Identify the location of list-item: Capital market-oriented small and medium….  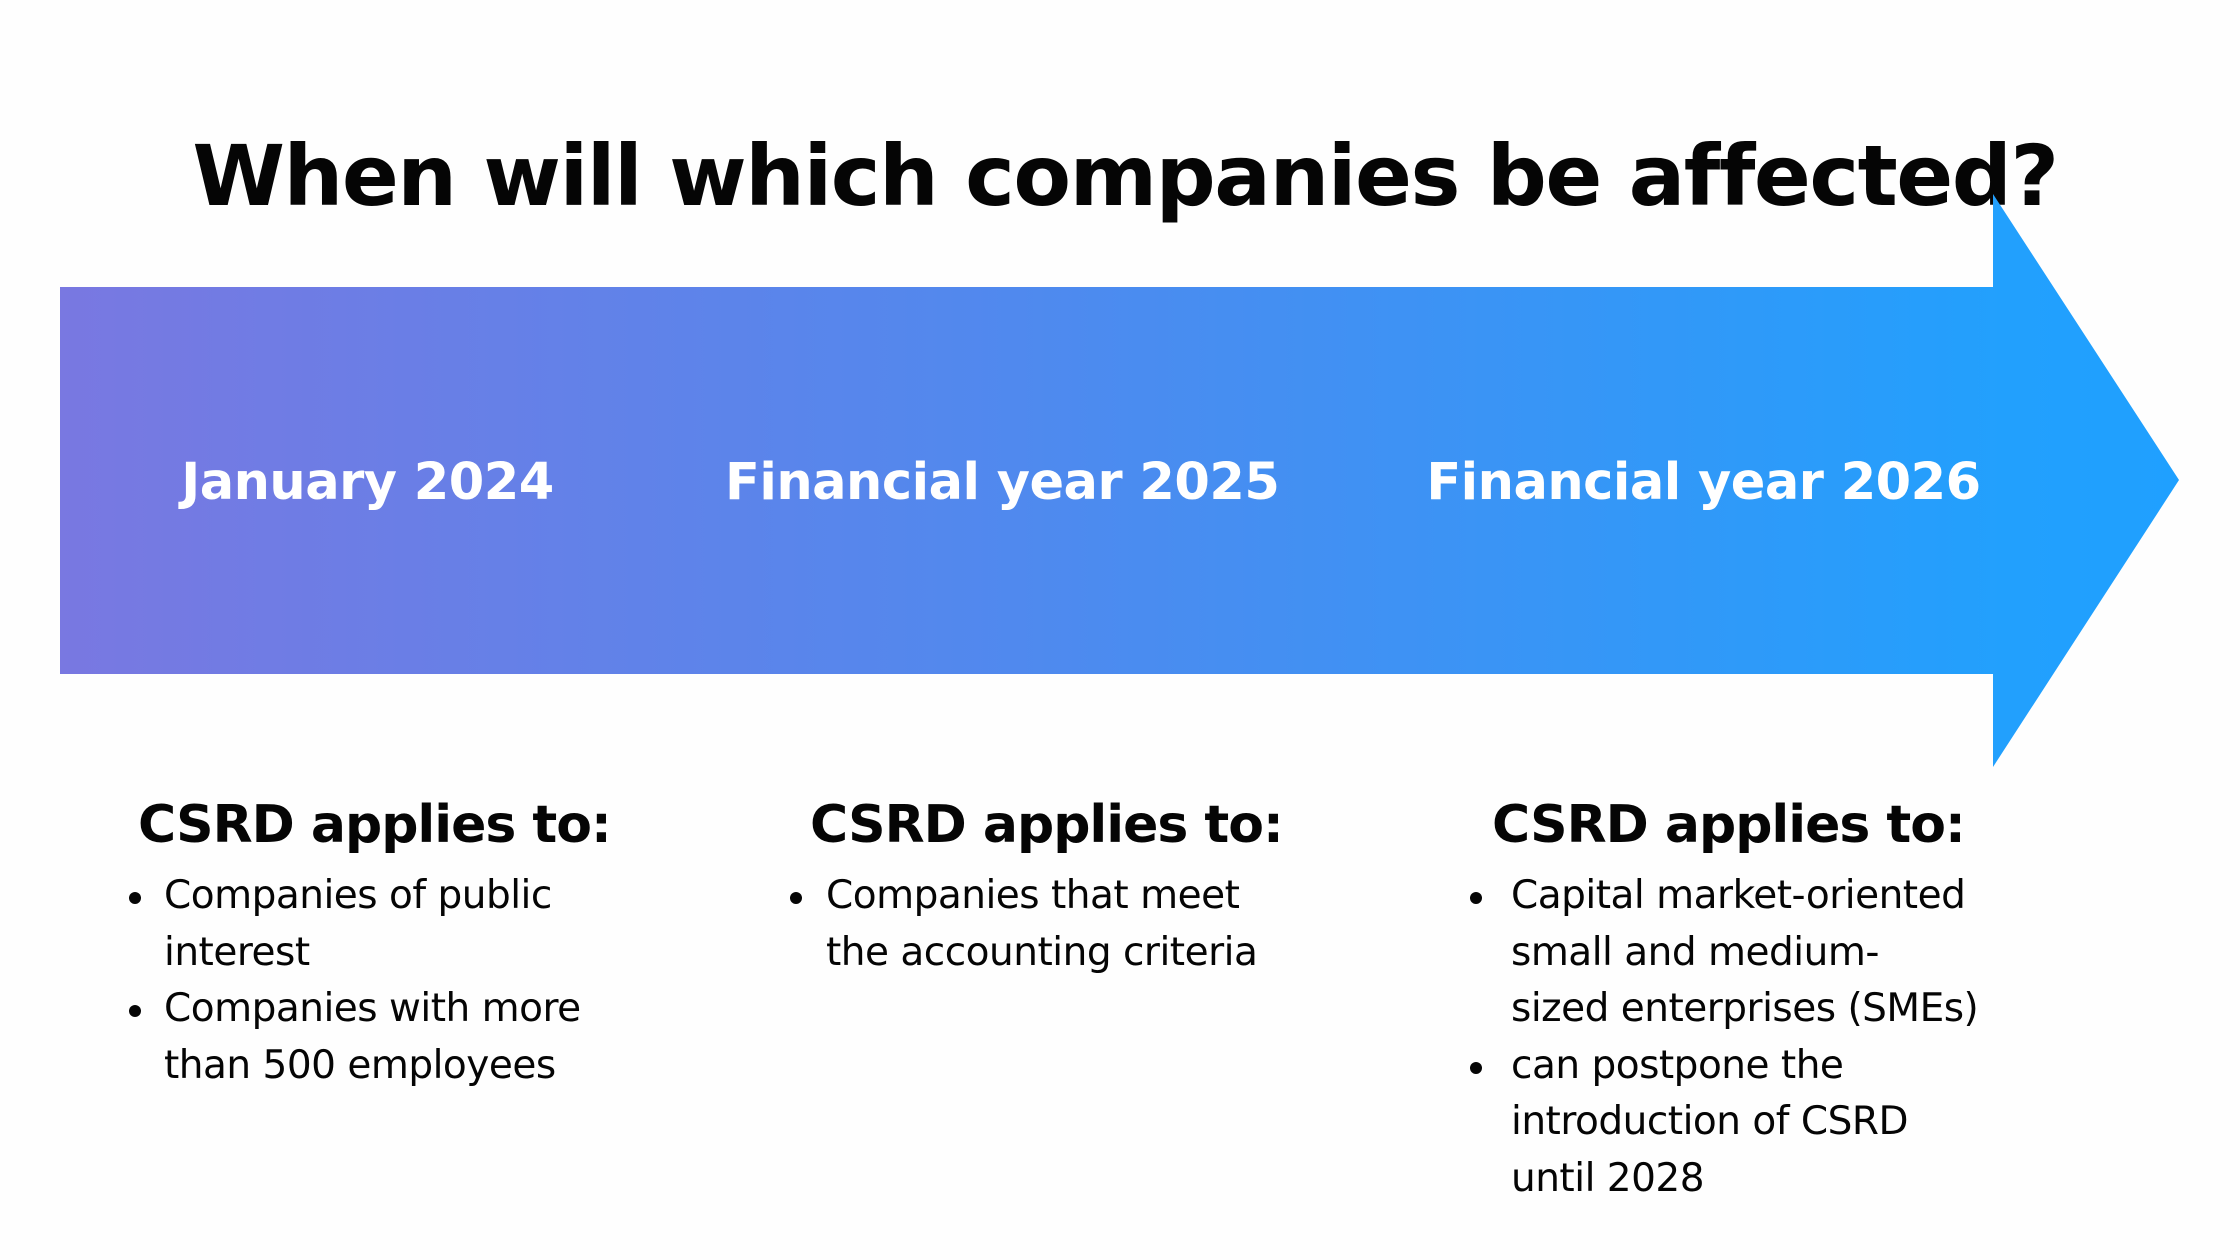
(1780, 953).